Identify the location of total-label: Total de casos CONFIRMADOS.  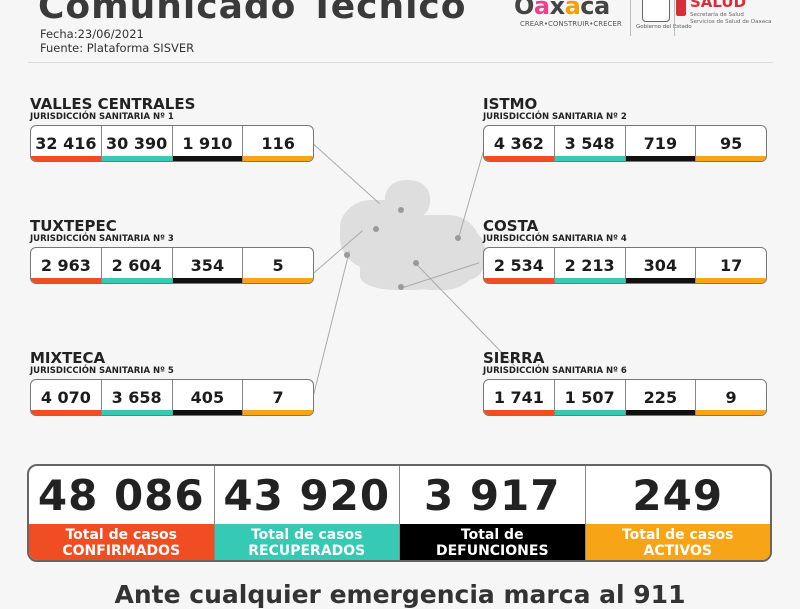
(121, 542).